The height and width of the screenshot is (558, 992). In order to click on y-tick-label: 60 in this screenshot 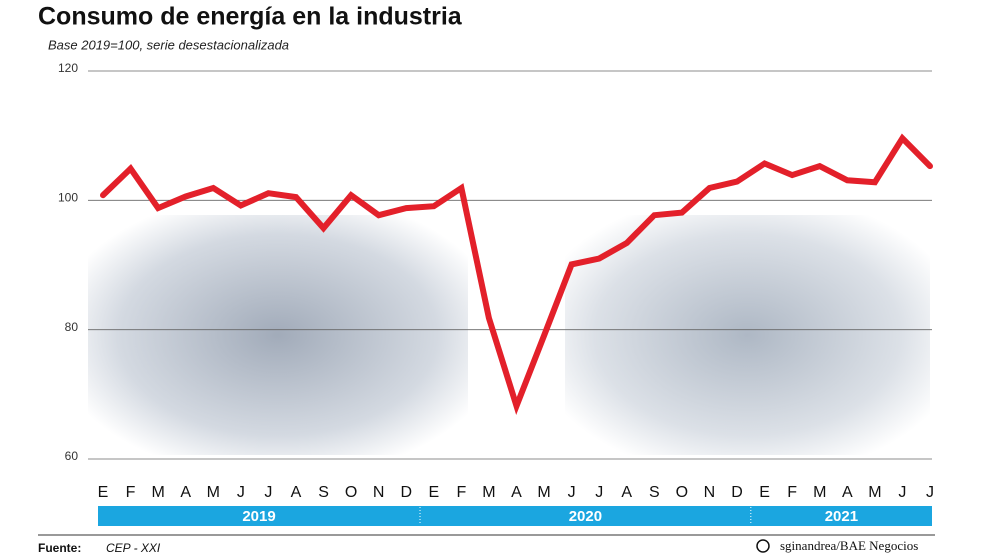, I will do `click(72, 456)`.